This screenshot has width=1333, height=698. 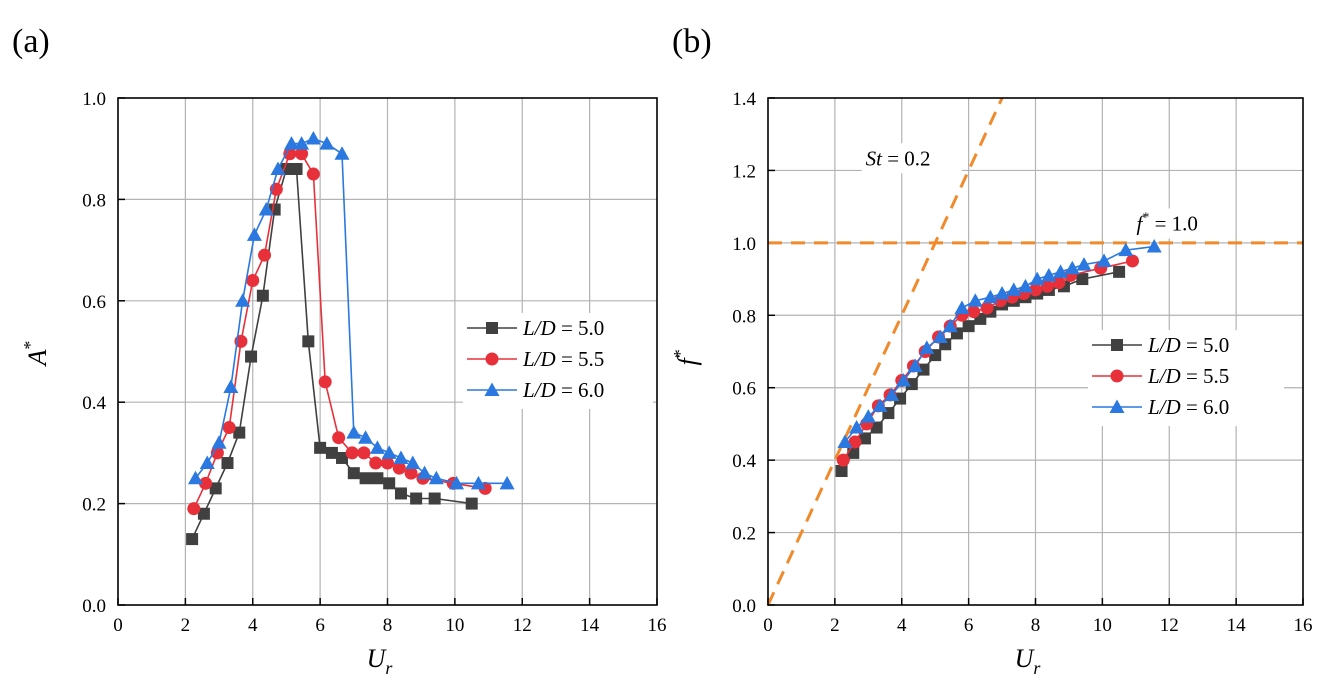 What do you see at coordinates (911, 158) in the screenshot?
I see `strouhal-label-bg` at bounding box center [911, 158].